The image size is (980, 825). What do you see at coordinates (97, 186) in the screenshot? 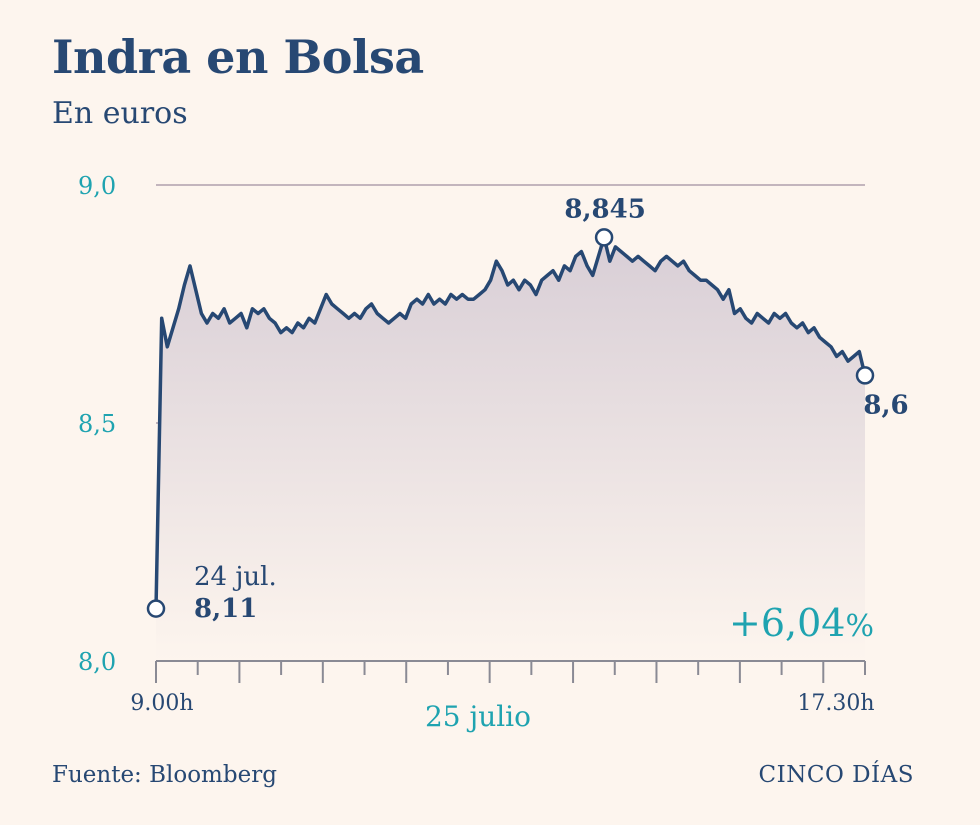
I see `y-tick-label: 9,0` at bounding box center [97, 186].